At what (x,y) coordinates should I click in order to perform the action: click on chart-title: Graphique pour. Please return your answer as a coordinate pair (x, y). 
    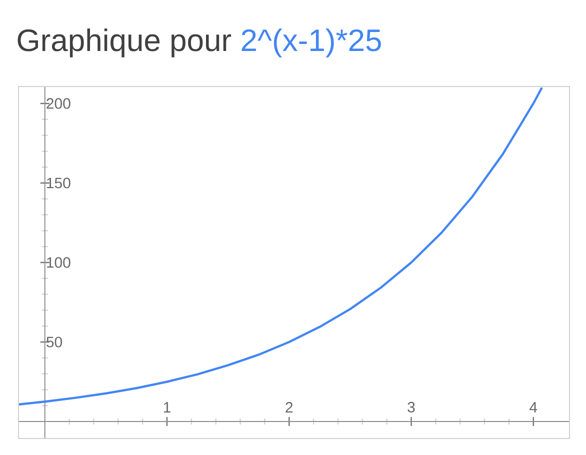
    Looking at the image, I should click on (125, 43).